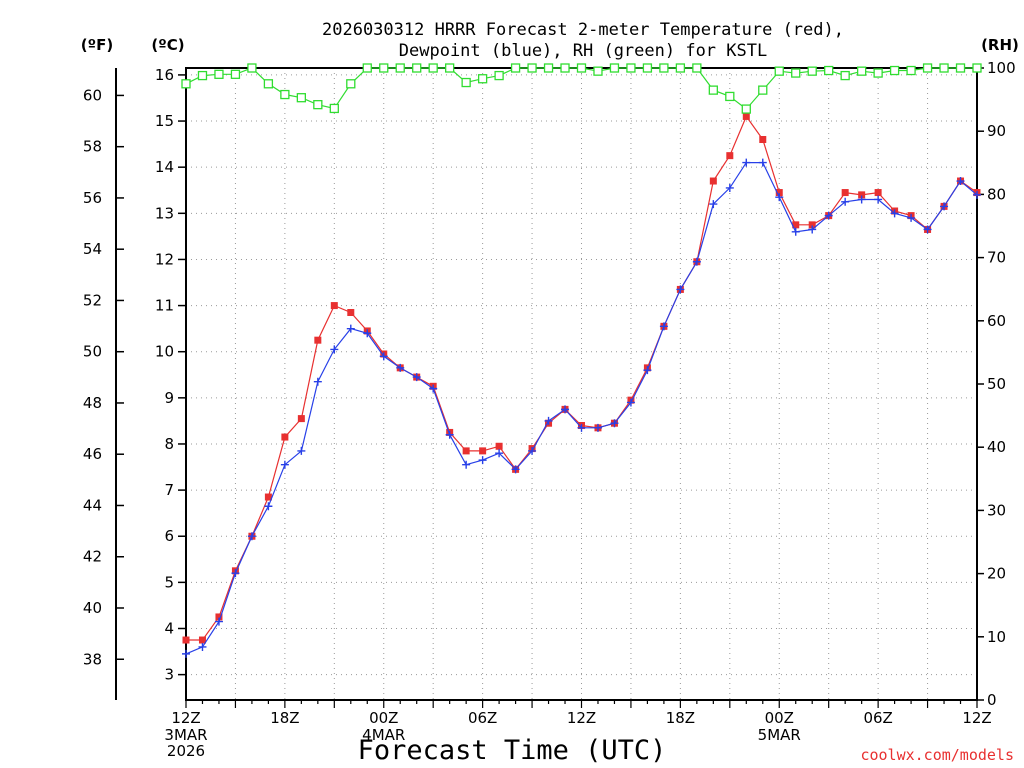 This screenshot has width=1024, height=768. I want to click on x-tick-date-label: 4MAR, so click(383, 735).